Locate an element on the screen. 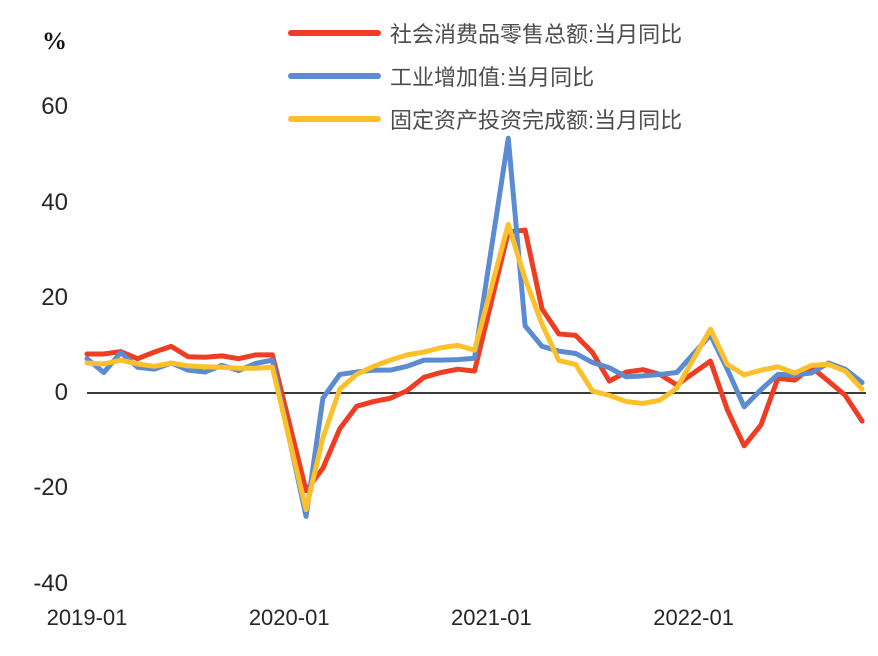  y-axis-unit-label: % is located at coordinates (54, 41).